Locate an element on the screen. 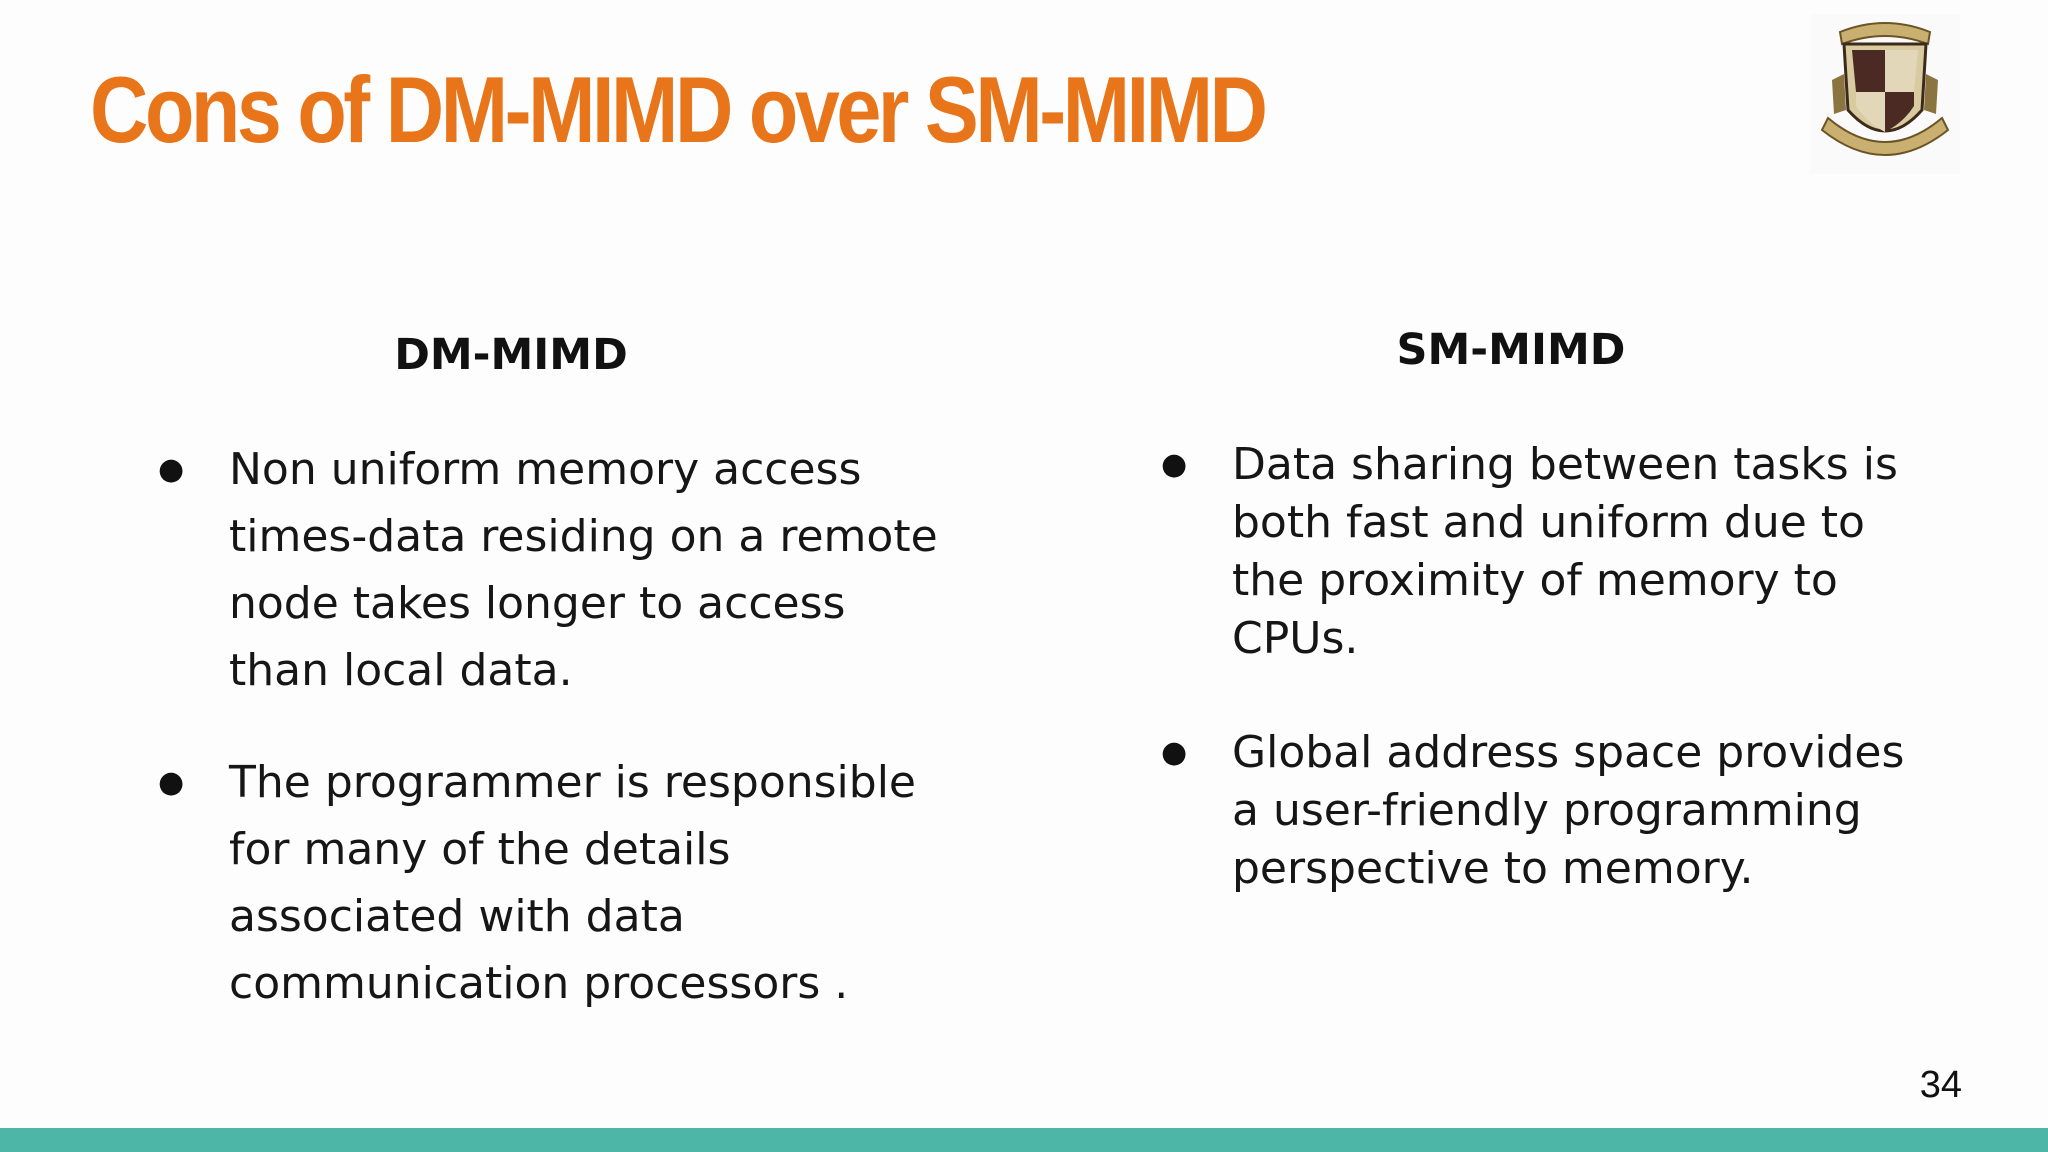  bottom-accent-bar is located at coordinates (1024, 1140).